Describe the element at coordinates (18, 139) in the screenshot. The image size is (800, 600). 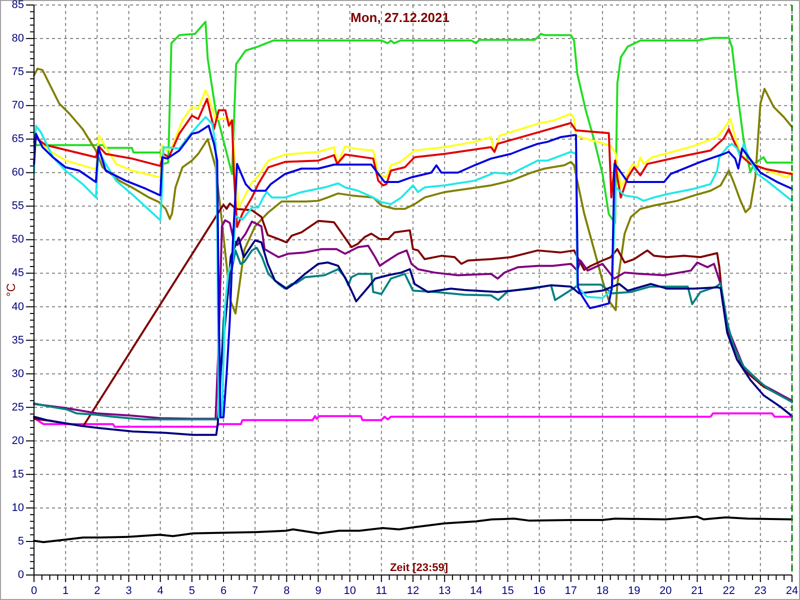
I see `y-tick-label: 65` at that location.